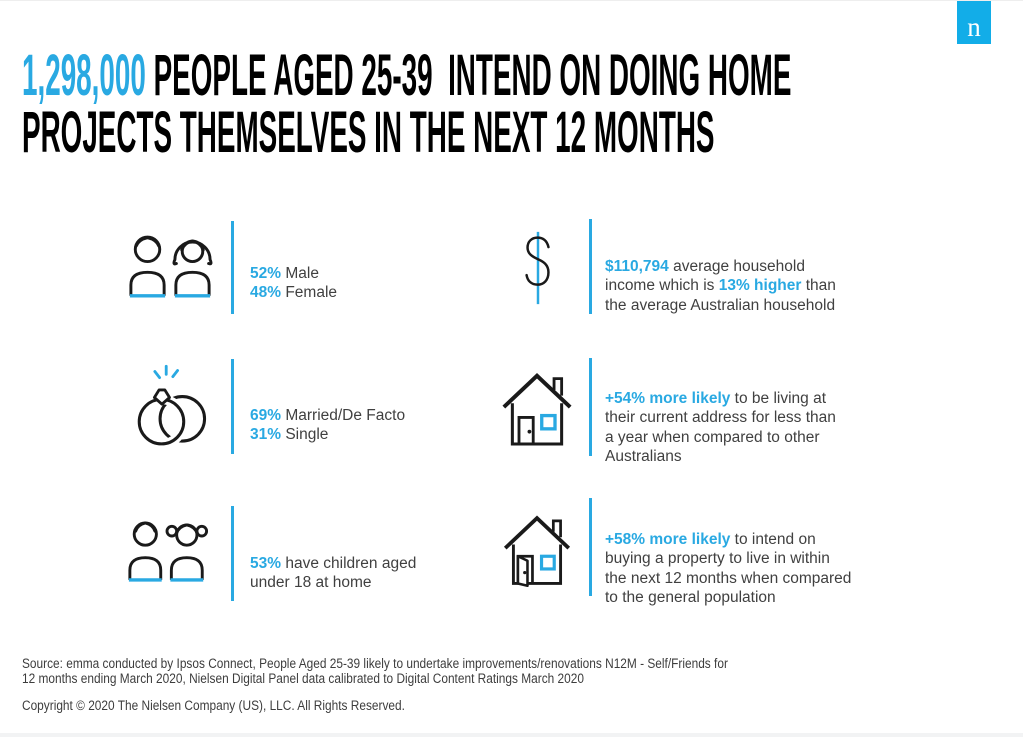 The image size is (1023, 737). What do you see at coordinates (760, 285) in the screenshot?
I see `income-higher-percentage: 13% higher` at bounding box center [760, 285].